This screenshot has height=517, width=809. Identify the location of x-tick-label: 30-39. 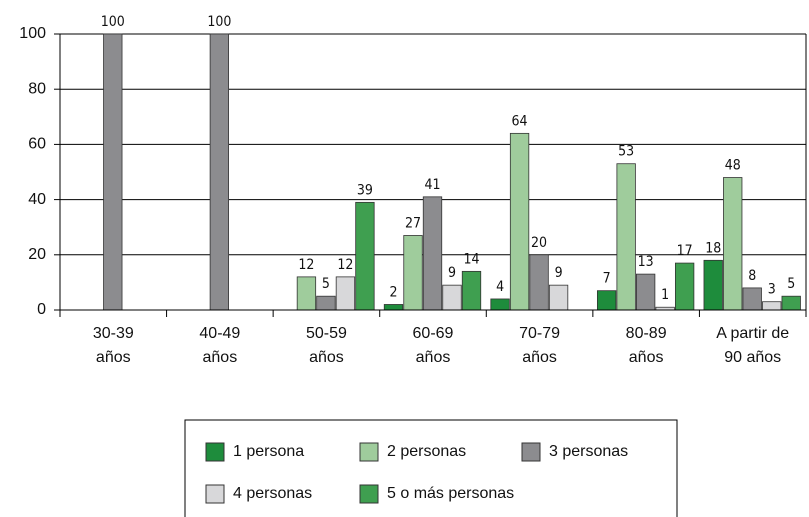
(113, 333).